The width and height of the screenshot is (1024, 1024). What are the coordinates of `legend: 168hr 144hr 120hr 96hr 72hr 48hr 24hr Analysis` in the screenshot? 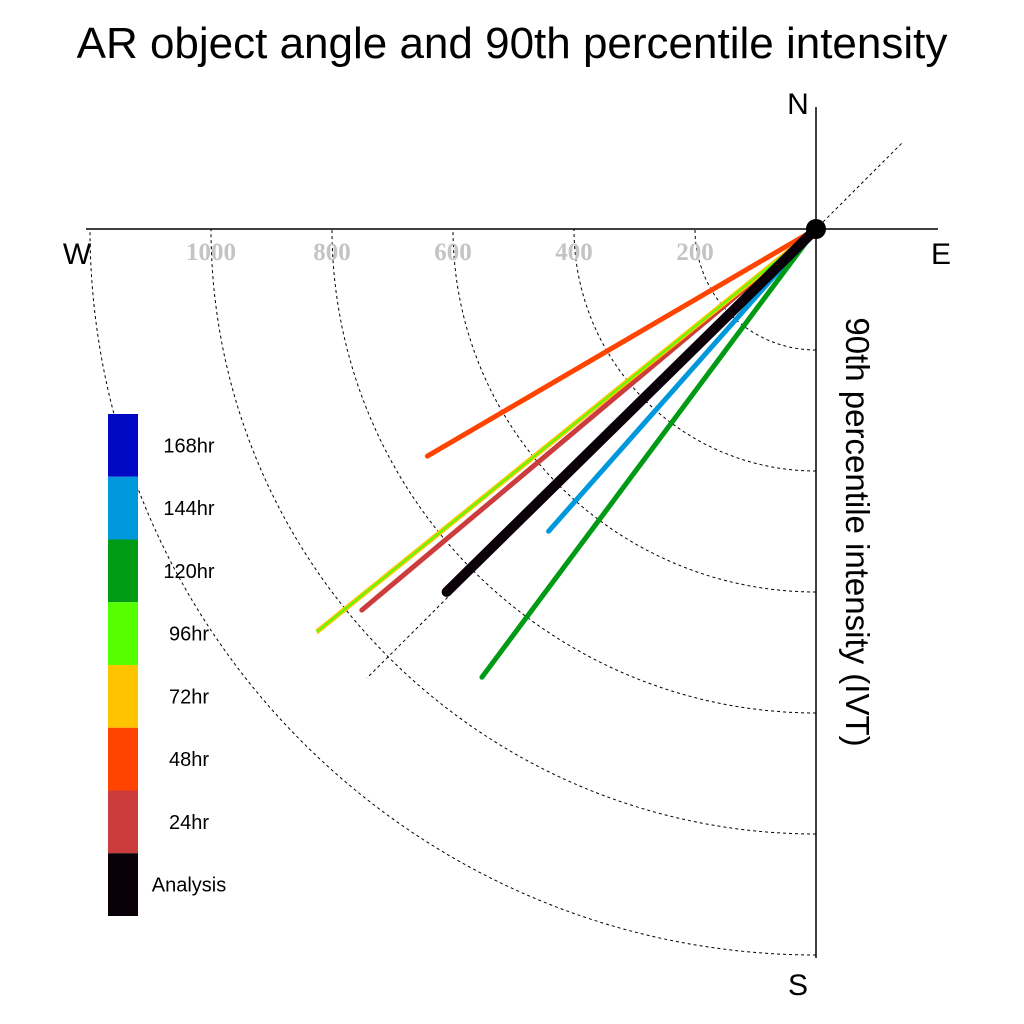 It's located at (167, 665).